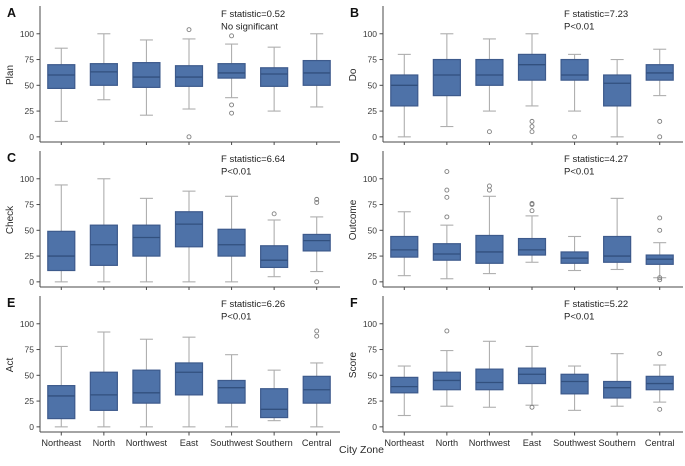 Image resolution: width=685 pixels, height=466 pixels. What do you see at coordinates (373, 375) in the screenshot?
I see `y-tick-label: 50` at bounding box center [373, 375].